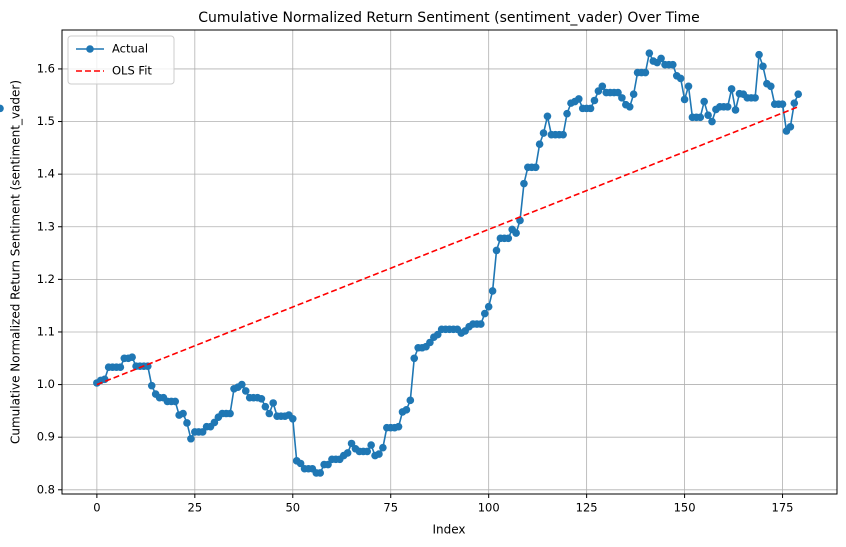 The height and width of the screenshot is (547, 846). What do you see at coordinates (489, 508) in the screenshot?
I see `x-tick-label: 100` at bounding box center [489, 508].